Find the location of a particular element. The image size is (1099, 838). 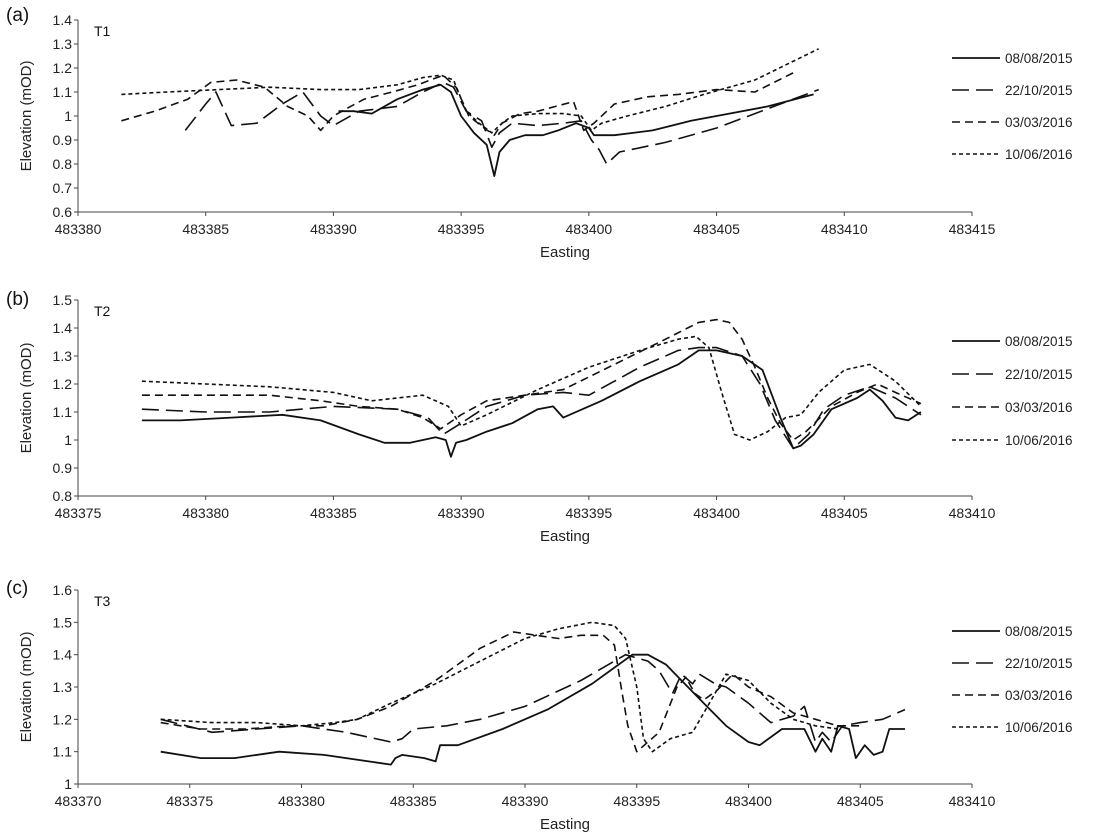

panel-label: (b) is located at coordinates (17, 299).